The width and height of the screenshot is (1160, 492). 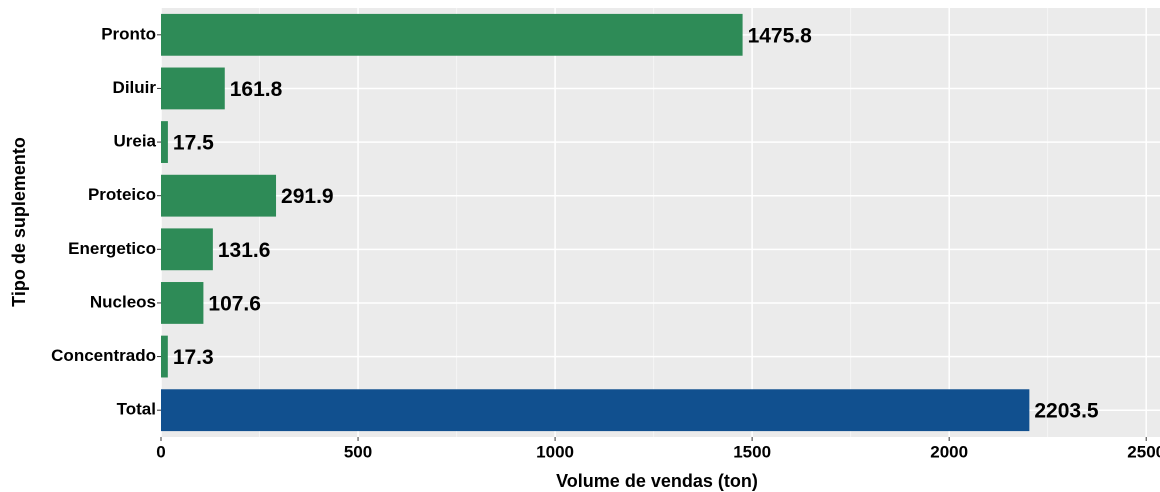 What do you see at coordinates (19, 222) in the screenshot?
I see `y-axis-label: Tipo de suplemento` at bounding box center [19, 222].